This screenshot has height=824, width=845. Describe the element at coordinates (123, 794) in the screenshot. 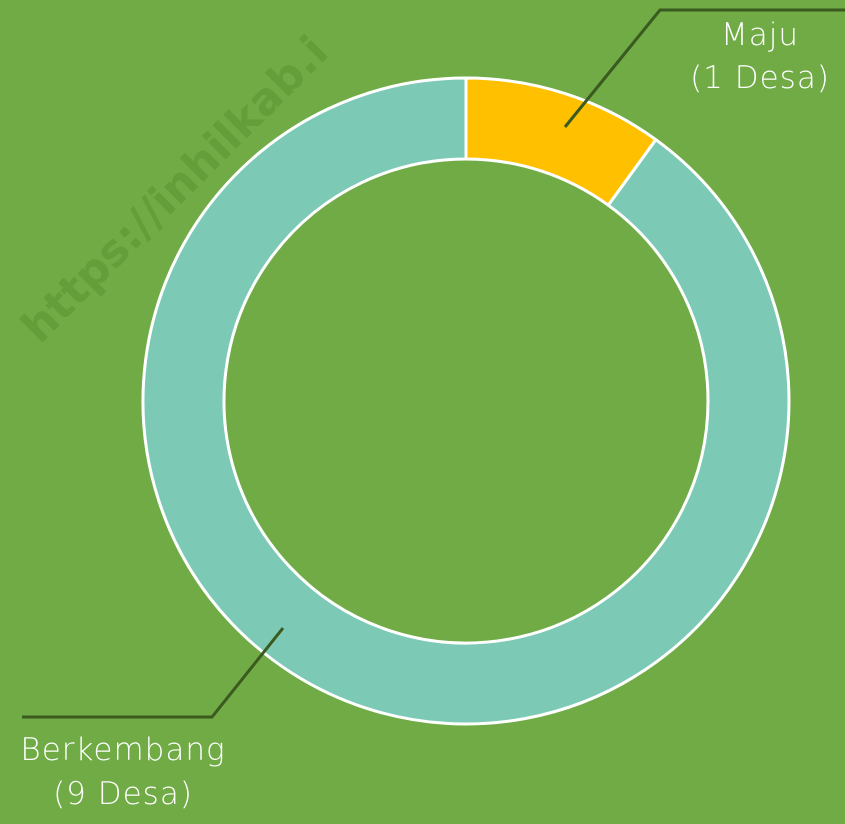

I see `value-label: (9 Desa)` at that location.